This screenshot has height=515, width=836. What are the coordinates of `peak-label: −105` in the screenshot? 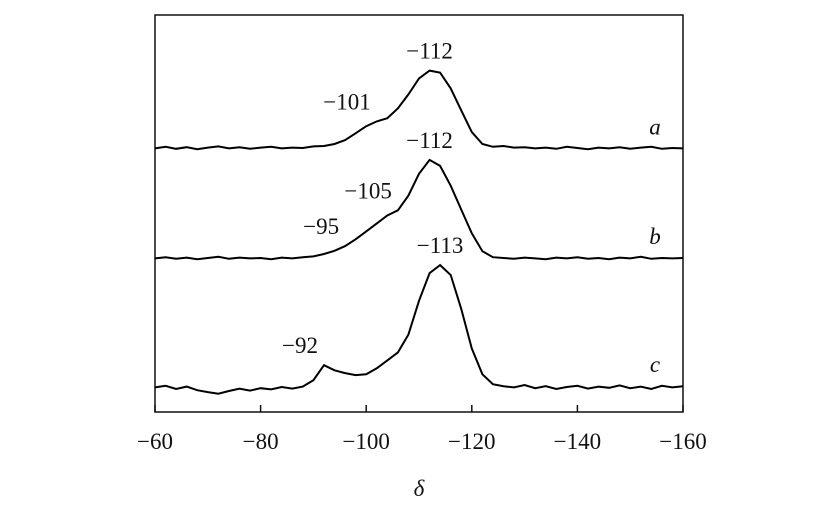 It's located at (367, 190).